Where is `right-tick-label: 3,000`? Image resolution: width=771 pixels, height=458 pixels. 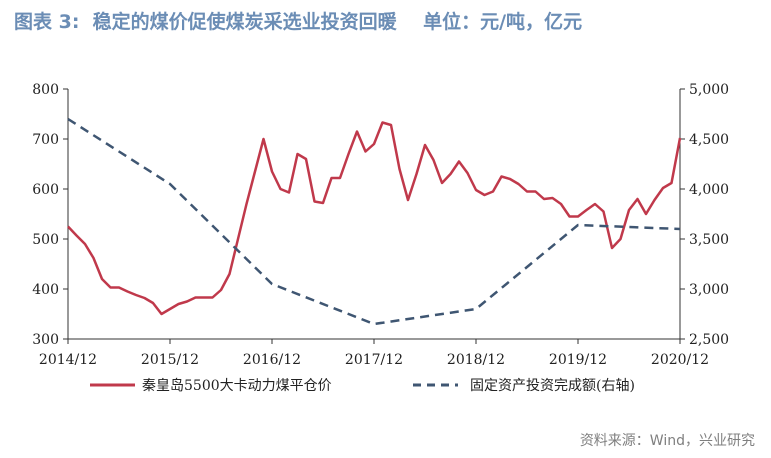 right-tick-label: 3,000 is located at coordinates (709, 290).